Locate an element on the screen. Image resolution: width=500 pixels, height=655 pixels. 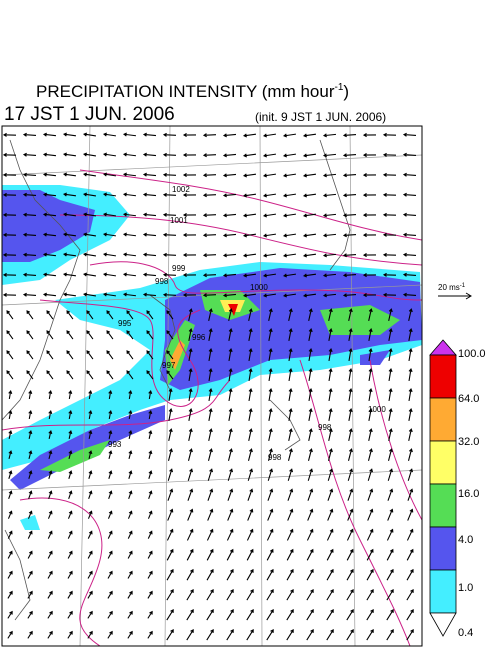
contour-label: 996 is located at coordinates (199, 337).